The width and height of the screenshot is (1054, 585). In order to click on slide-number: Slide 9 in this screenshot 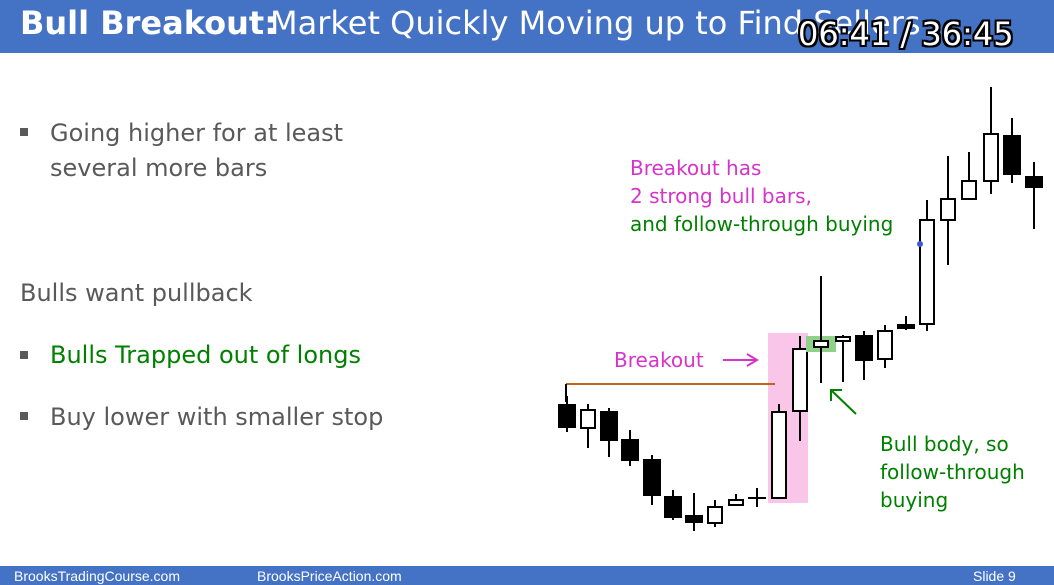, I will do `click(994, 576)`.